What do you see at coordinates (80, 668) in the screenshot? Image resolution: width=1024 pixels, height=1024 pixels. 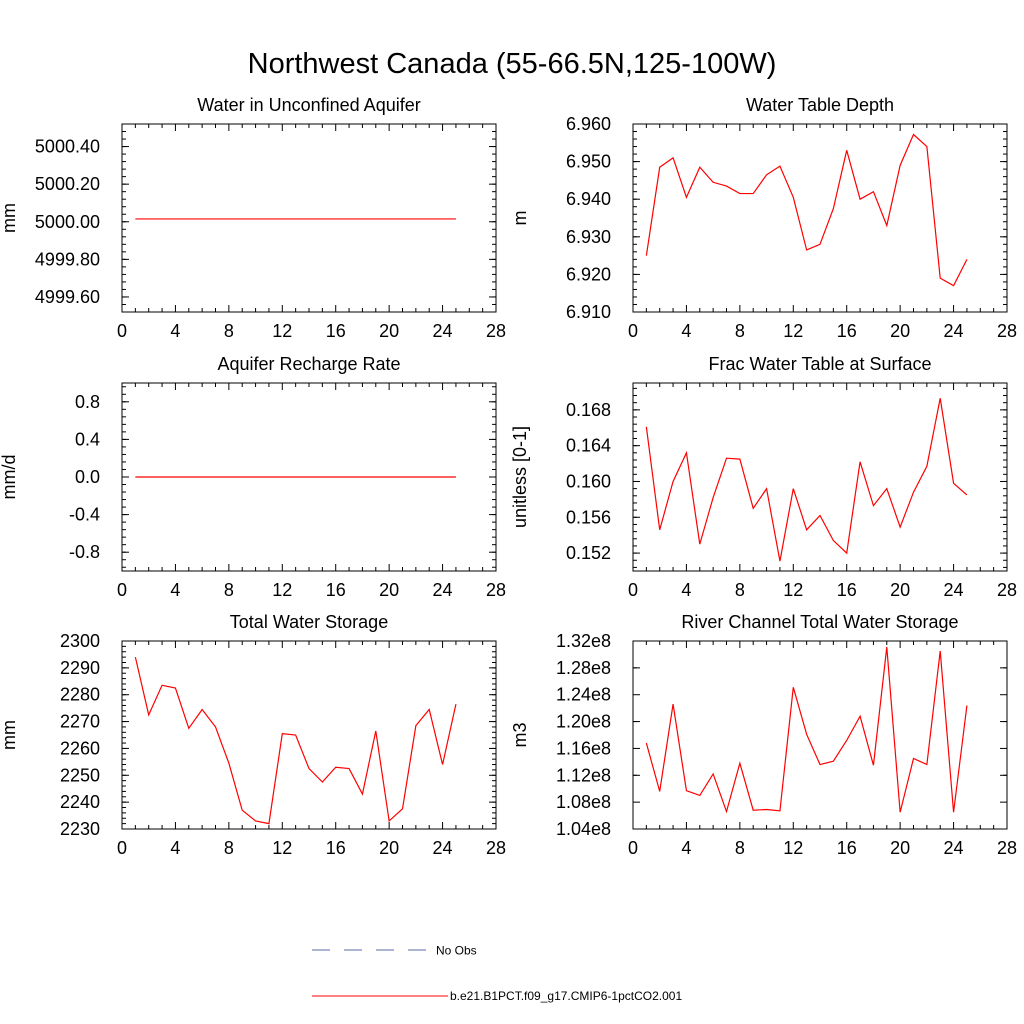 I see `y-tick-label: 2290` at bounding box center [80, 668].